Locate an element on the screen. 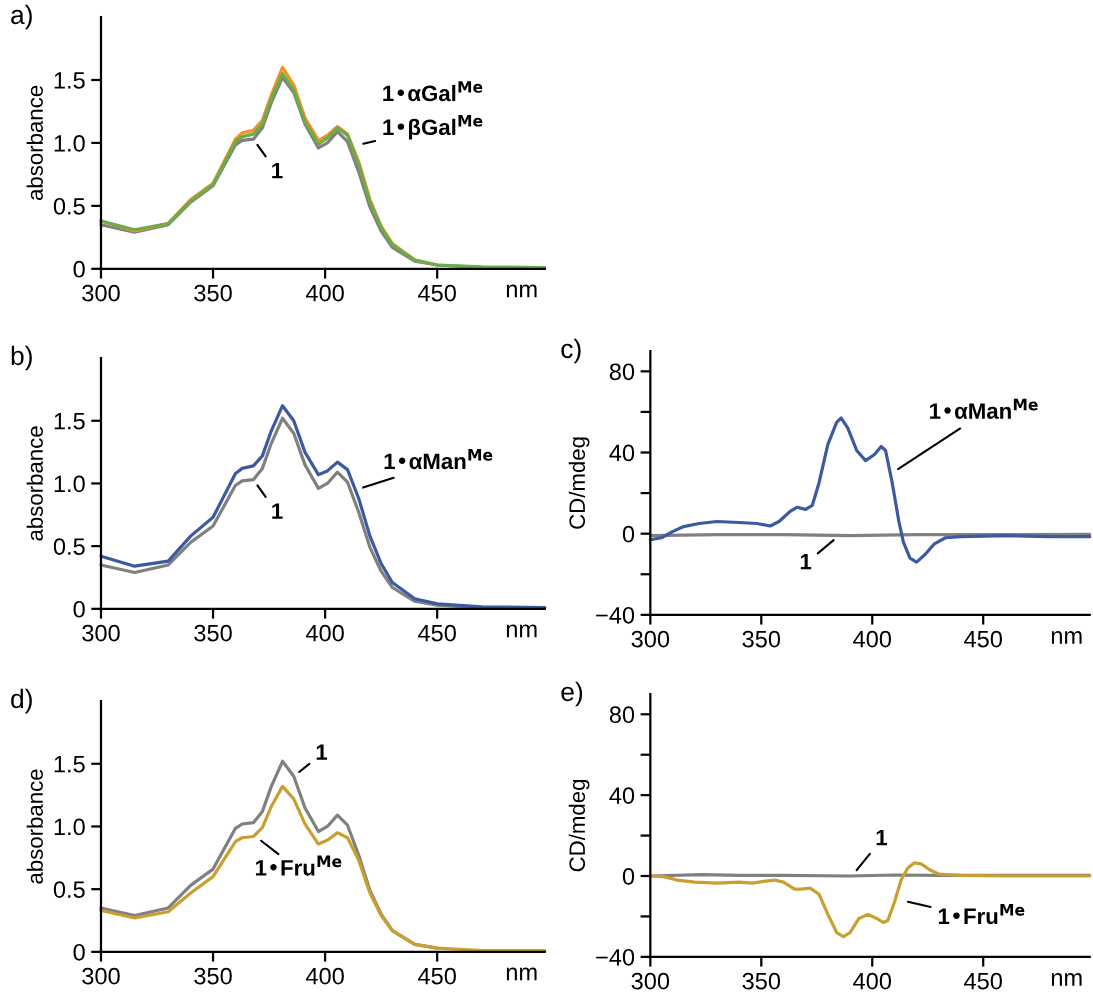 Image resolution: width=1093 pixels, height=1003 pixels. chart-title: c) is located at coordinates (571, 351).